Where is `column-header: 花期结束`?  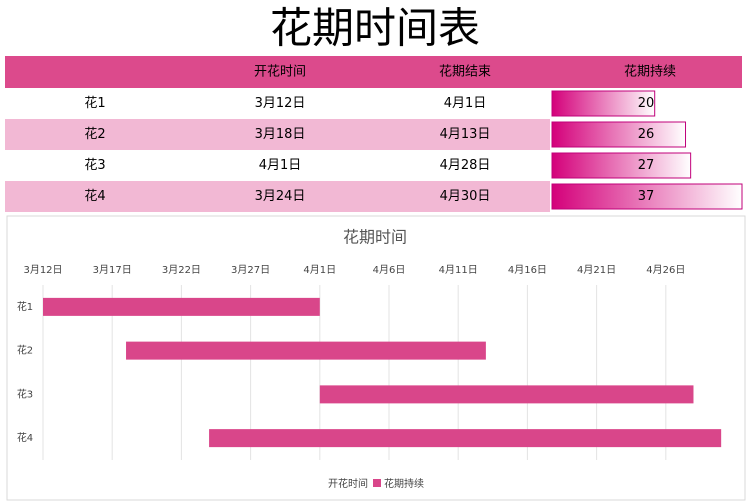
column-header: 花期结束 is located at coordinates (465, 72).